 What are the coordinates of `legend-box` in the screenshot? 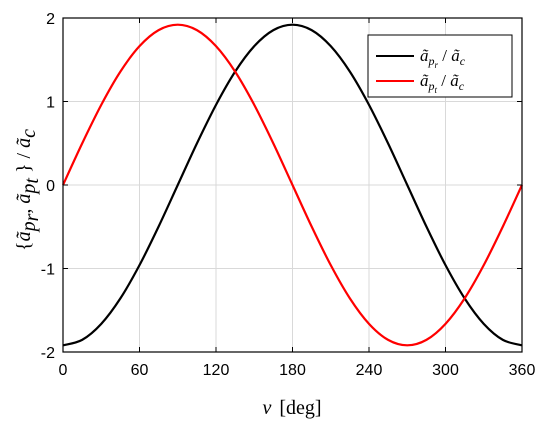 It's located at (440, 66).